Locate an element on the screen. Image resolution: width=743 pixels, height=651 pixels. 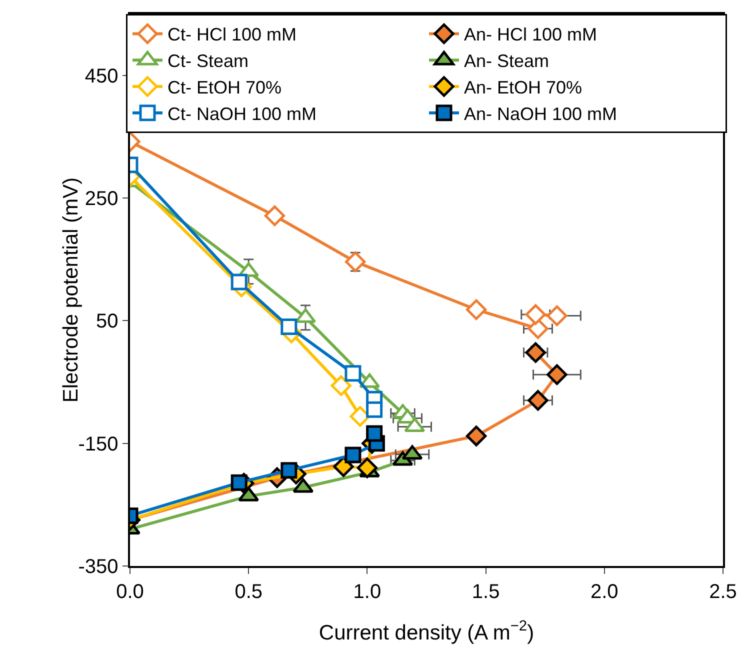
y-tick-label: 50 is located at coordinates (107, 321).